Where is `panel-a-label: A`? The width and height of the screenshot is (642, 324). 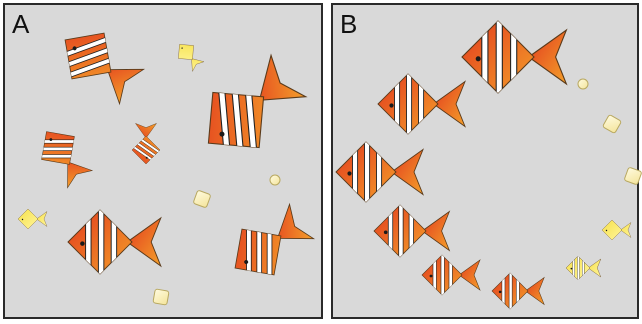 panel-a-label: A is located at coordinates (21, 24).